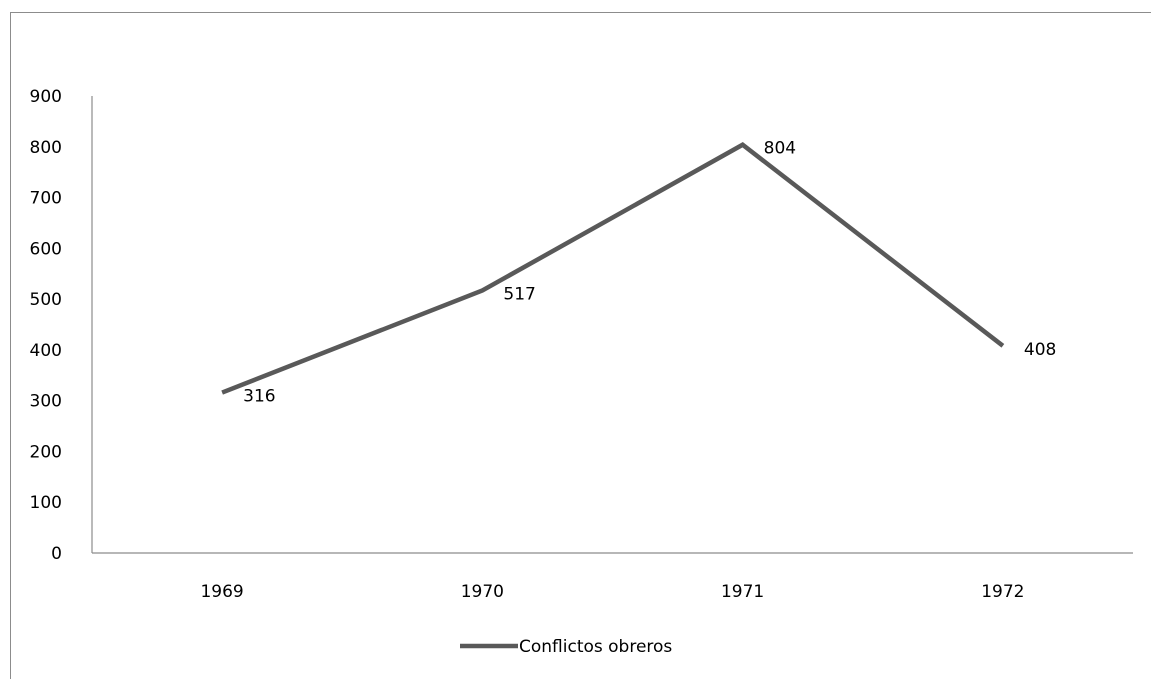  I want to click on x-tick-label-1969: 1969, so click(221, 592).